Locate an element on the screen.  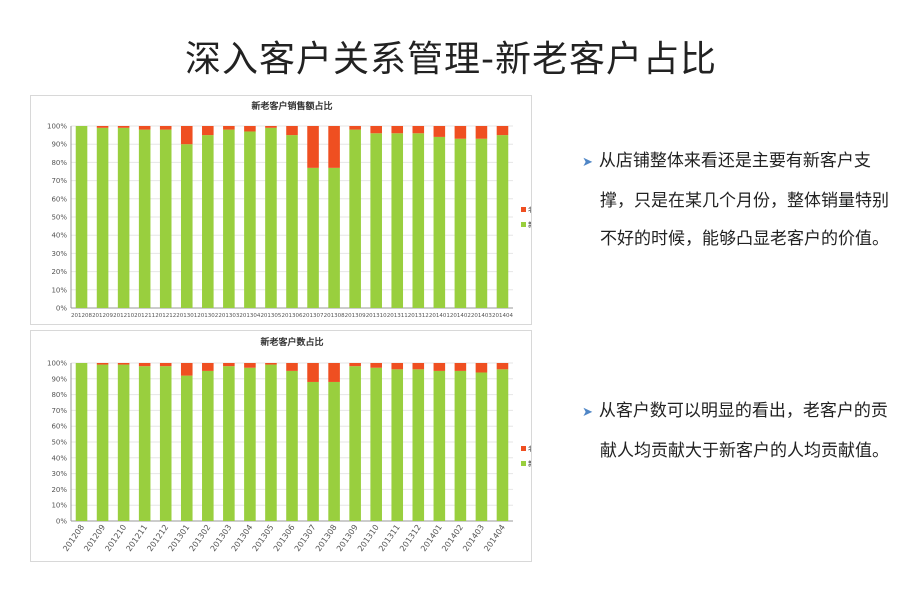
x-tick-label: 201210 is located at coordinates (123, 316).